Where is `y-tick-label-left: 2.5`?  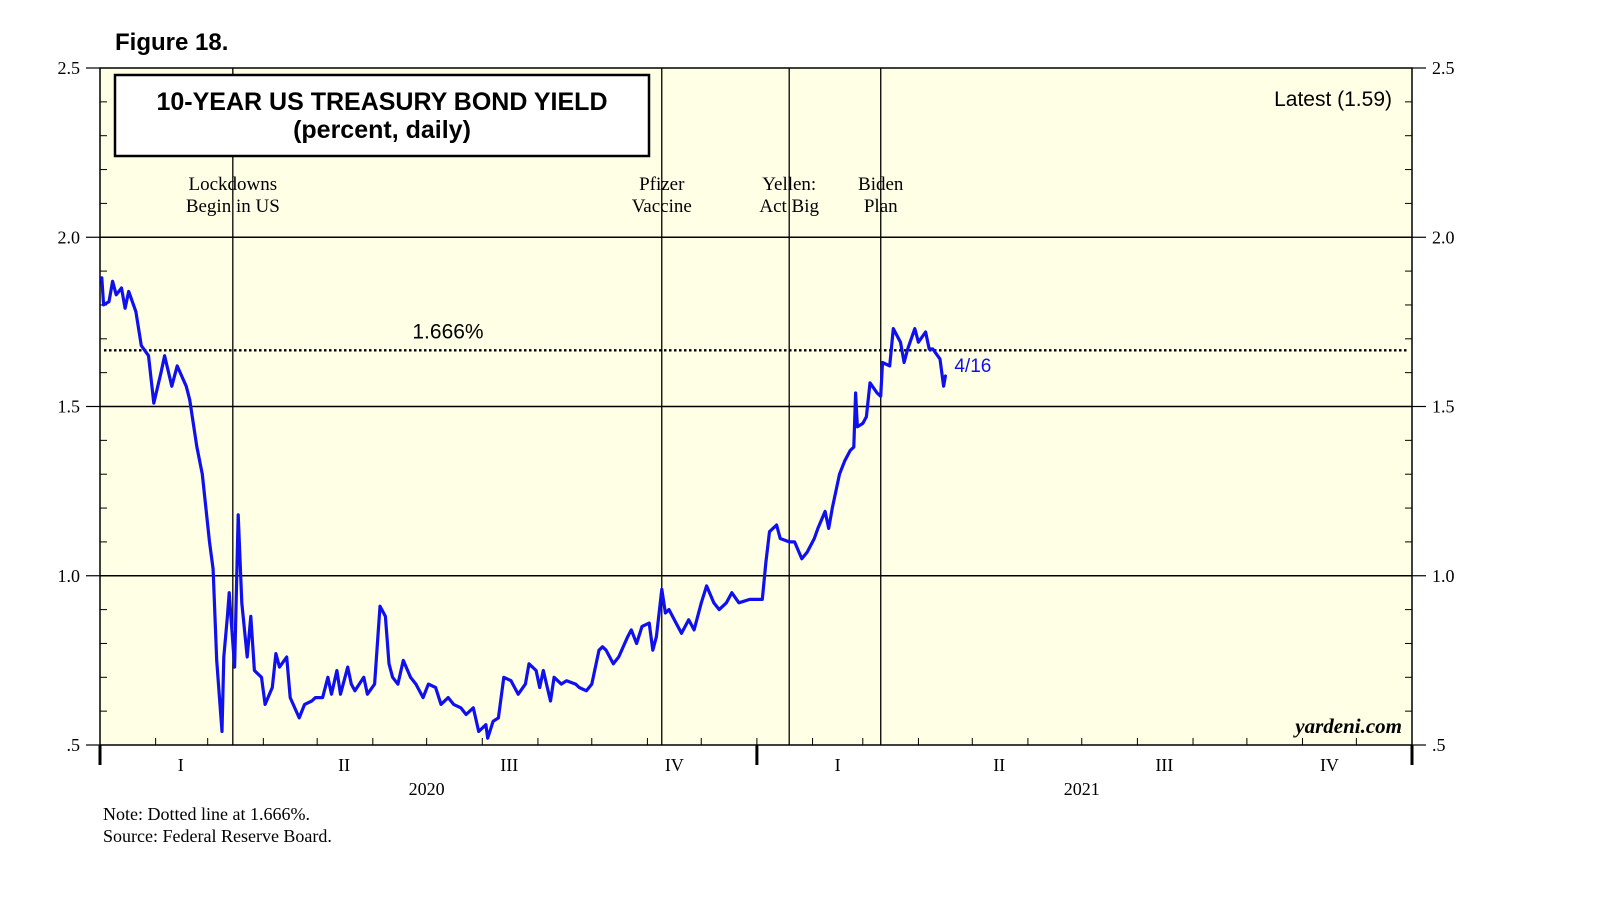
y-tick-label-left: 2.5 is located at coordinates (69, 68).